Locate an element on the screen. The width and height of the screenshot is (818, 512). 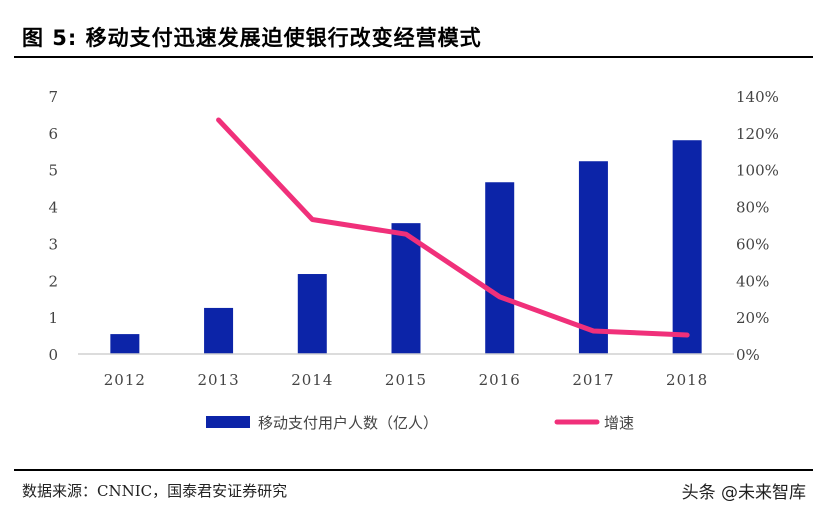
bar-2015 is located at coordinates (406, 288).